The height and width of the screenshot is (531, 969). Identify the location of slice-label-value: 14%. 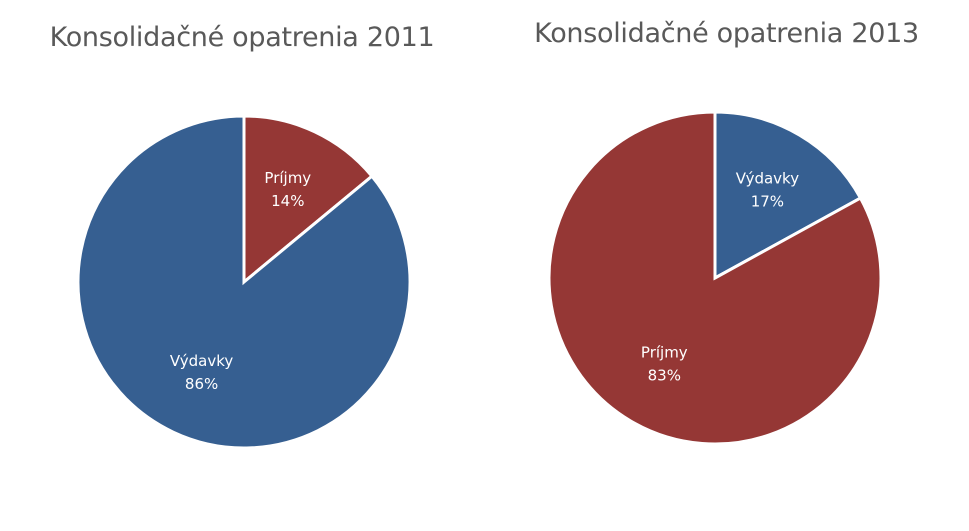
(287, 201).